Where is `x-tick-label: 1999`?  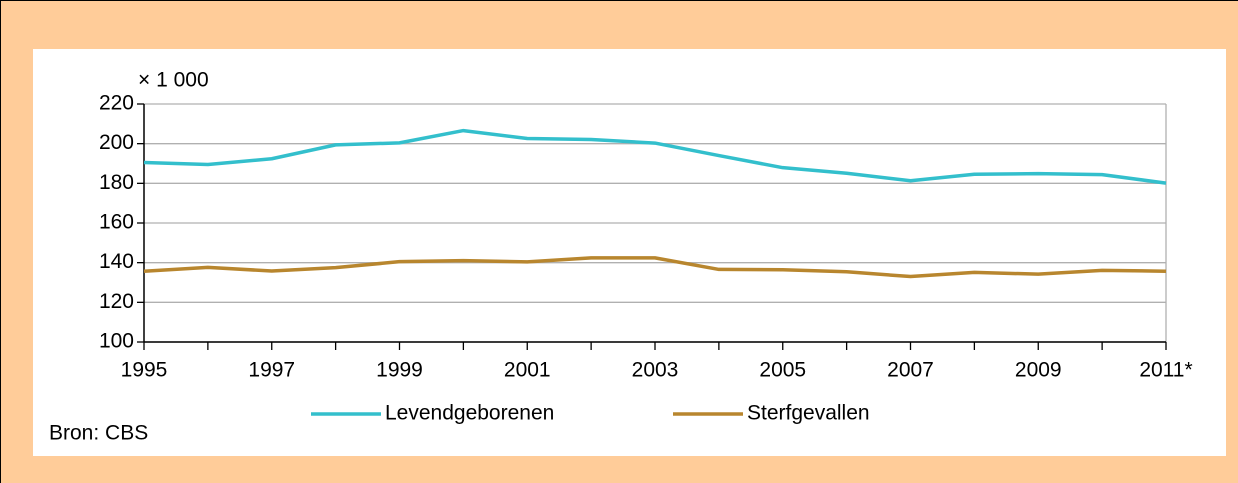
x-tick-label: 1999 is located at coordinates (399, 370).